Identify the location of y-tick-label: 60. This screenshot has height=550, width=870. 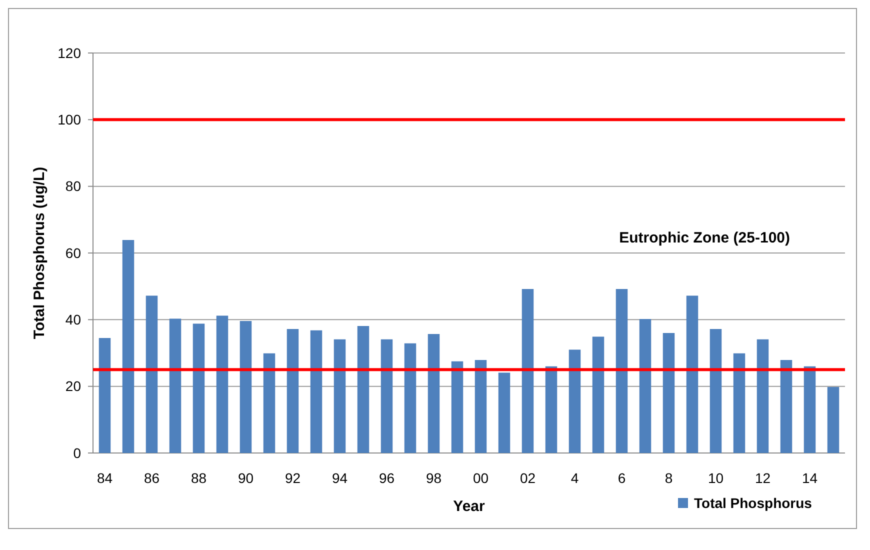
(73, 252).